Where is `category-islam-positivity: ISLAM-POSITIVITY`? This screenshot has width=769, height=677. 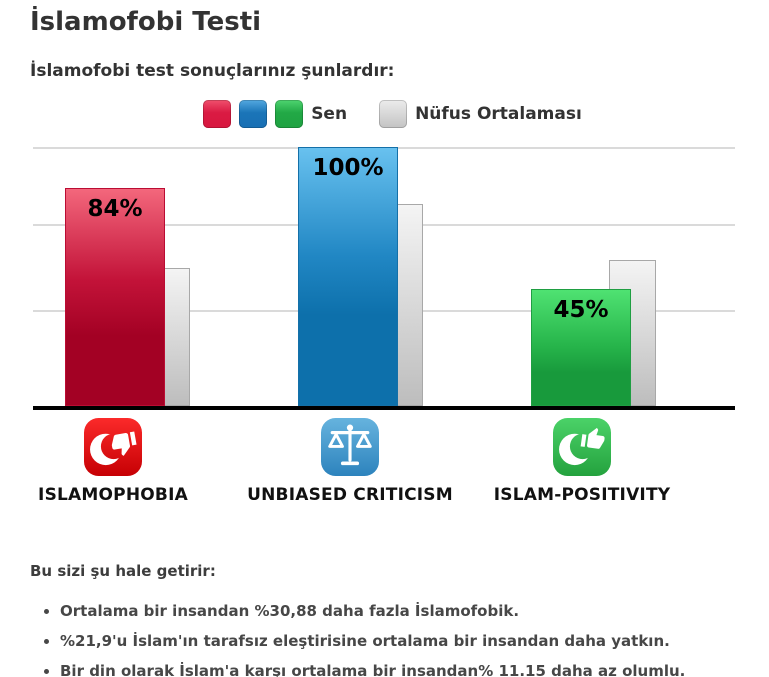
category-islam-positivity: ISLAM-POSITIVITY is located at coordinates (582, 461).